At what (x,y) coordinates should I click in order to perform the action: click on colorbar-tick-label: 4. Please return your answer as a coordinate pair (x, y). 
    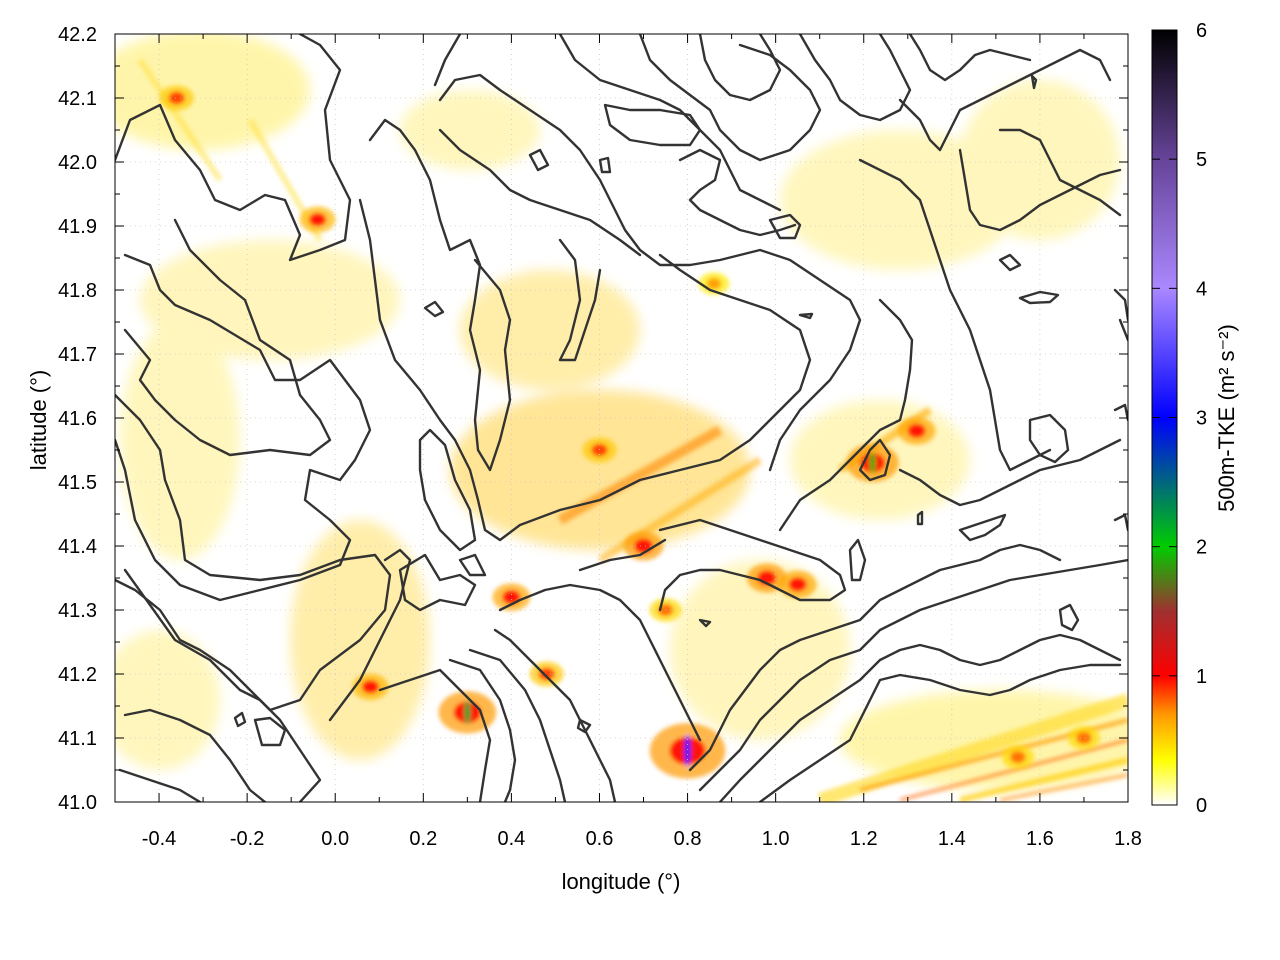
    Looking at the image, I should click on (1201, 289).